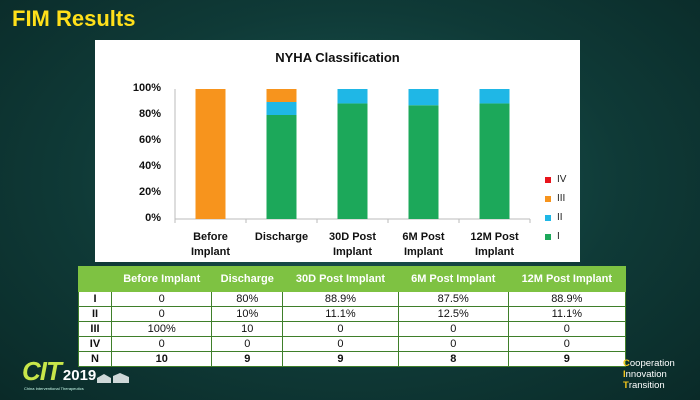  What do you see at coordinates (54, 388) in the screenshot?
I see `logo-subtitle: China Interventional Therapeutics` at bounding box center [54, 388].